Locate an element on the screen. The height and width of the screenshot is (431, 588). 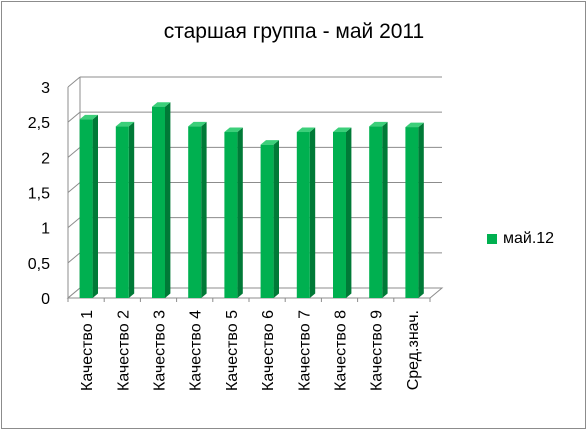
y-tick-label: 0,5 is located at coordinates (39, 264).